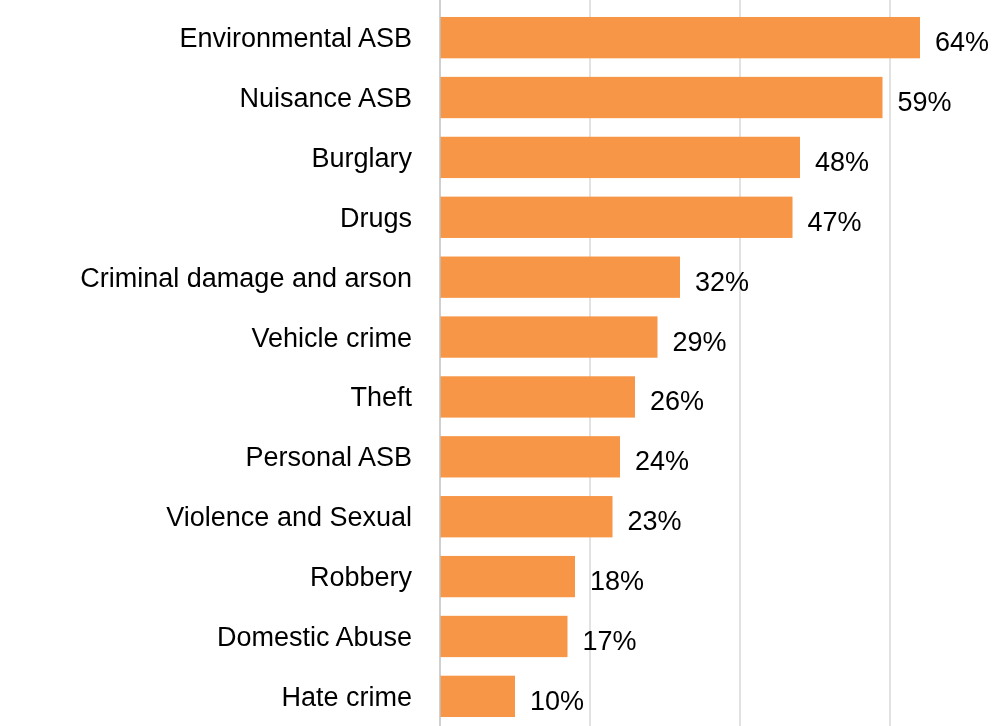  I want to click on y-tick-label: Theft, so click(381, 397).